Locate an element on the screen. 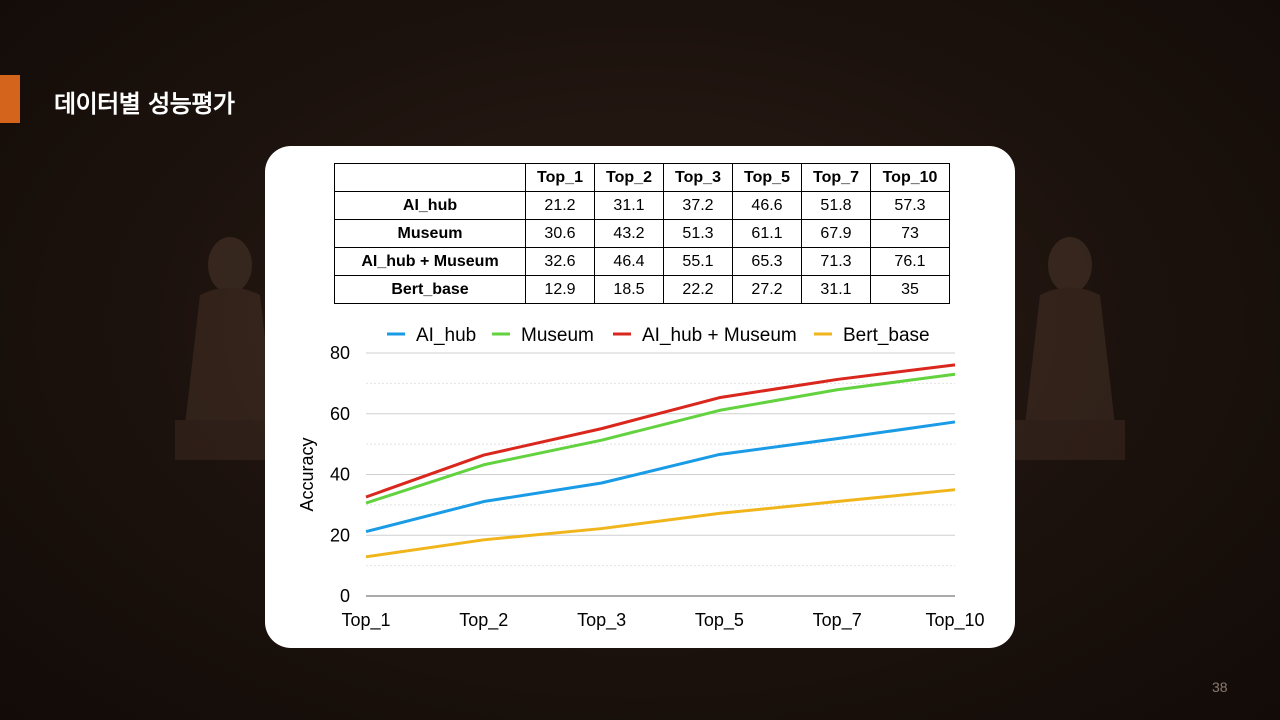 The image size is (1280, 720). table-cell: 35 is located at coordinates (910, 289).